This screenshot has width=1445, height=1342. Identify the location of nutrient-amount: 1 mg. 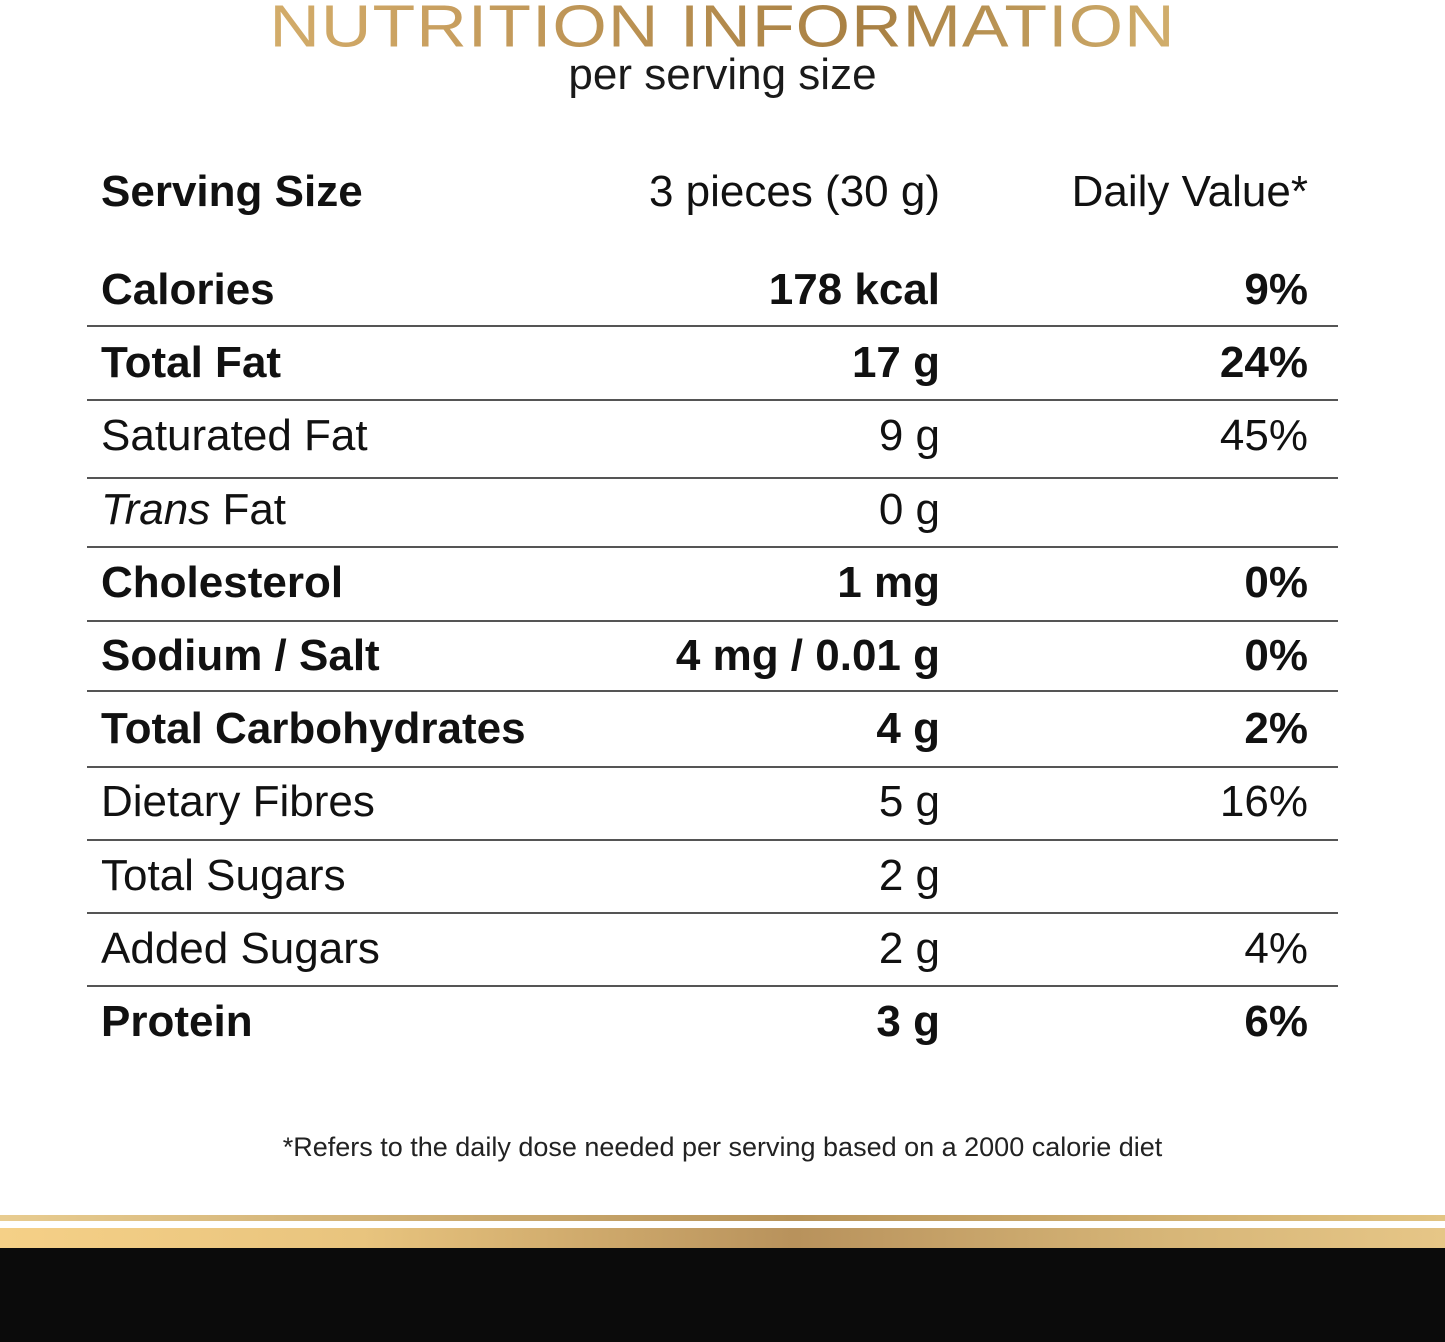
(888, 582).